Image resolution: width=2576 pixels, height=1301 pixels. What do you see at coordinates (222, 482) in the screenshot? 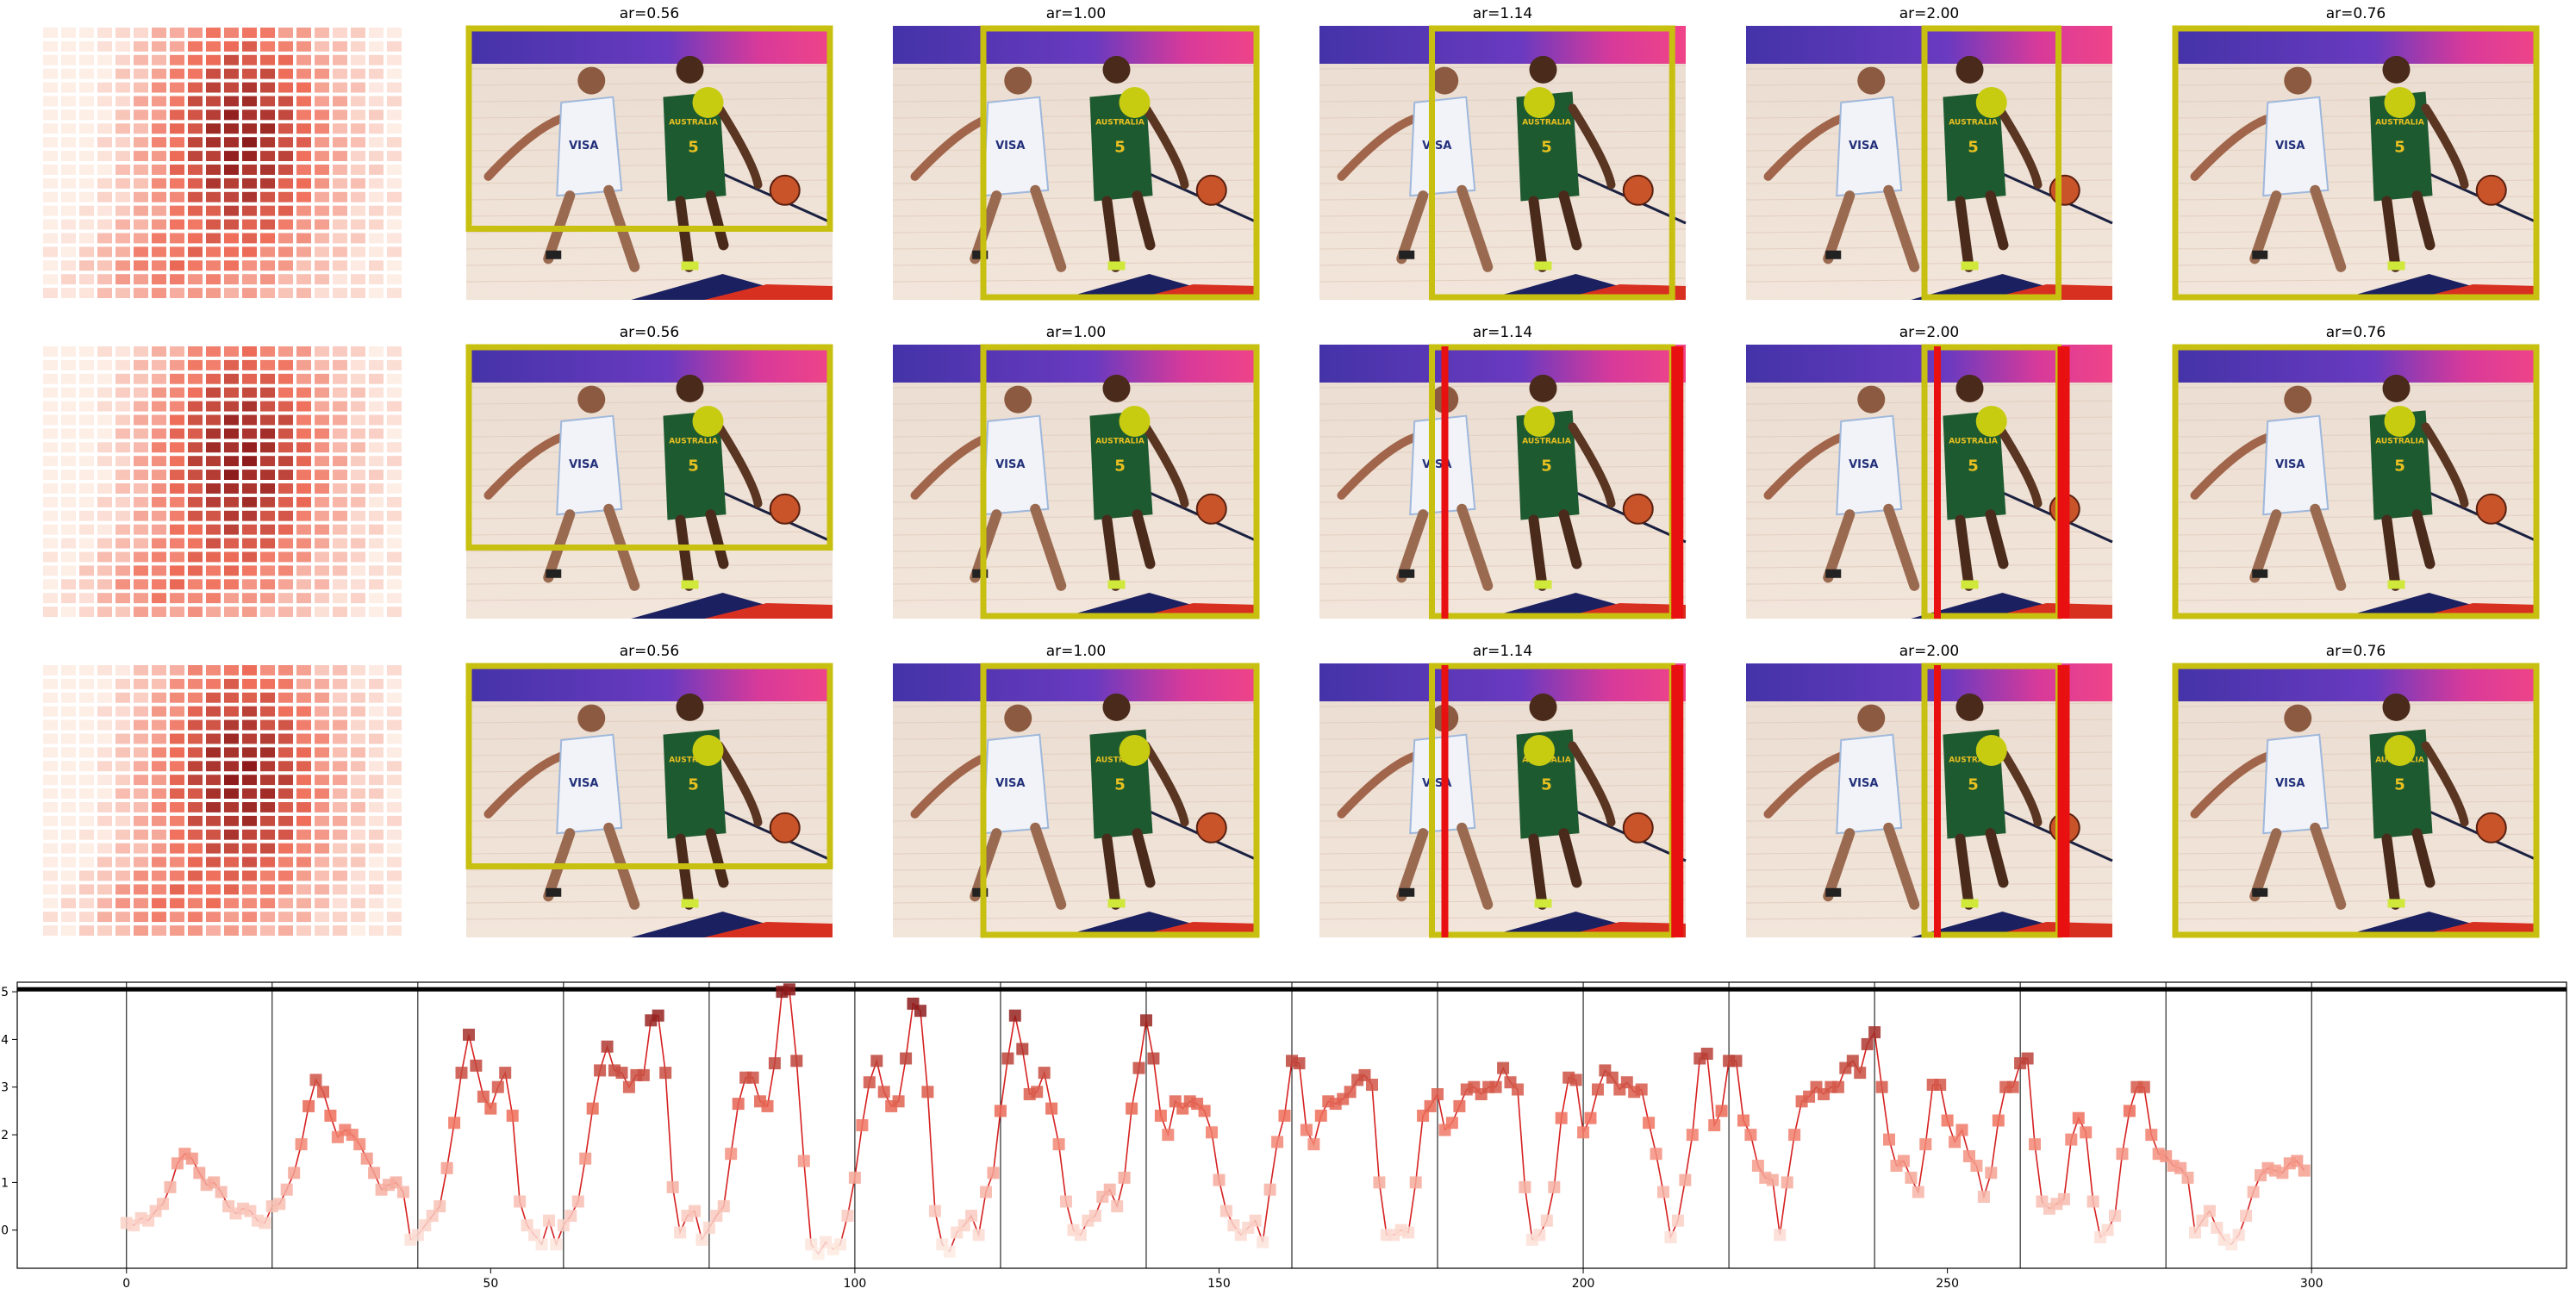
I see `heatmap-group` at bounding box center [222, 482].